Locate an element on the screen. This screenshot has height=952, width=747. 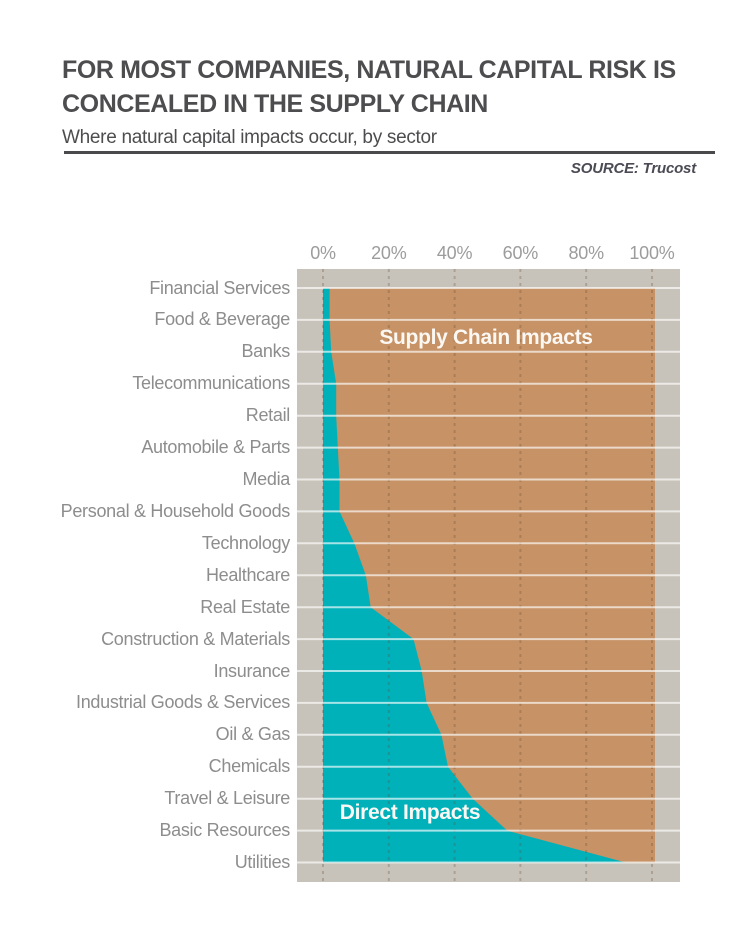
x-tick-80%: 80% is located at coordinates (586, 253).